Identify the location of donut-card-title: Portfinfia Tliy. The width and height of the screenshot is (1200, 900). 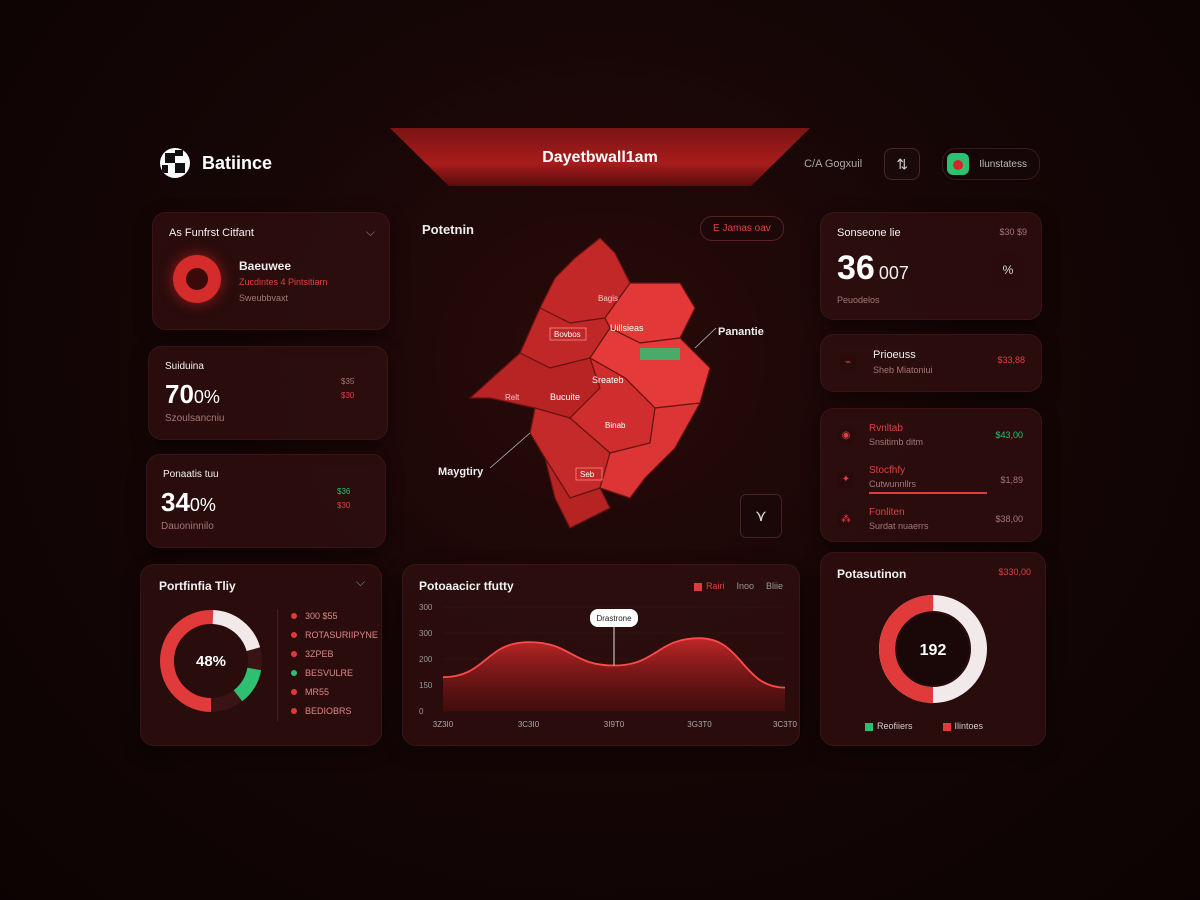
(197, 586).